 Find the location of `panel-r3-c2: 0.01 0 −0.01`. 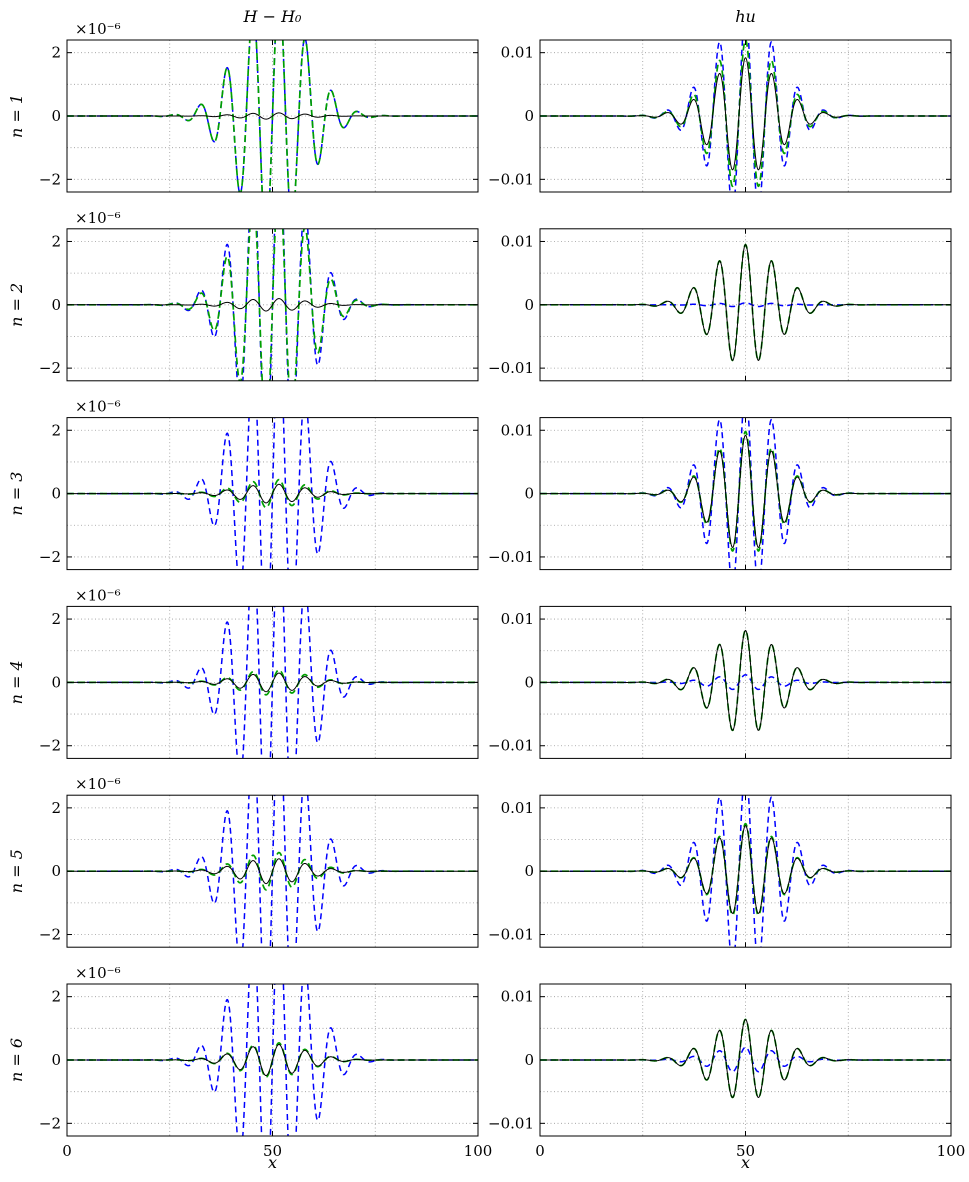

panel-r3-c2: 0.01 0 −0.01 is located at coordinates (720, 494).